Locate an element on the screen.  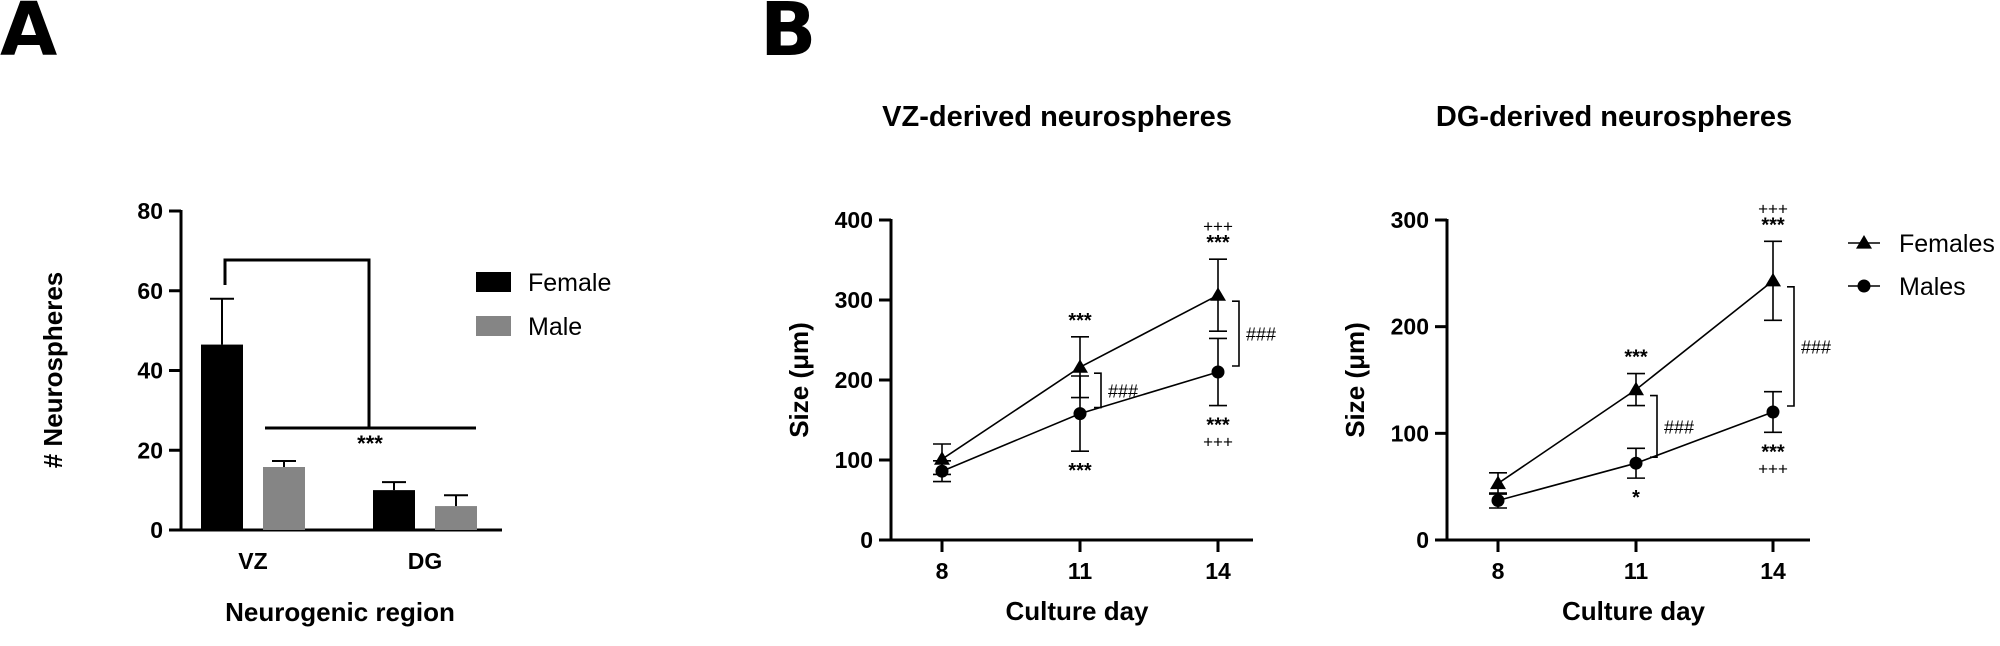
panel-label-b: B is located at coordinates (788, 36).